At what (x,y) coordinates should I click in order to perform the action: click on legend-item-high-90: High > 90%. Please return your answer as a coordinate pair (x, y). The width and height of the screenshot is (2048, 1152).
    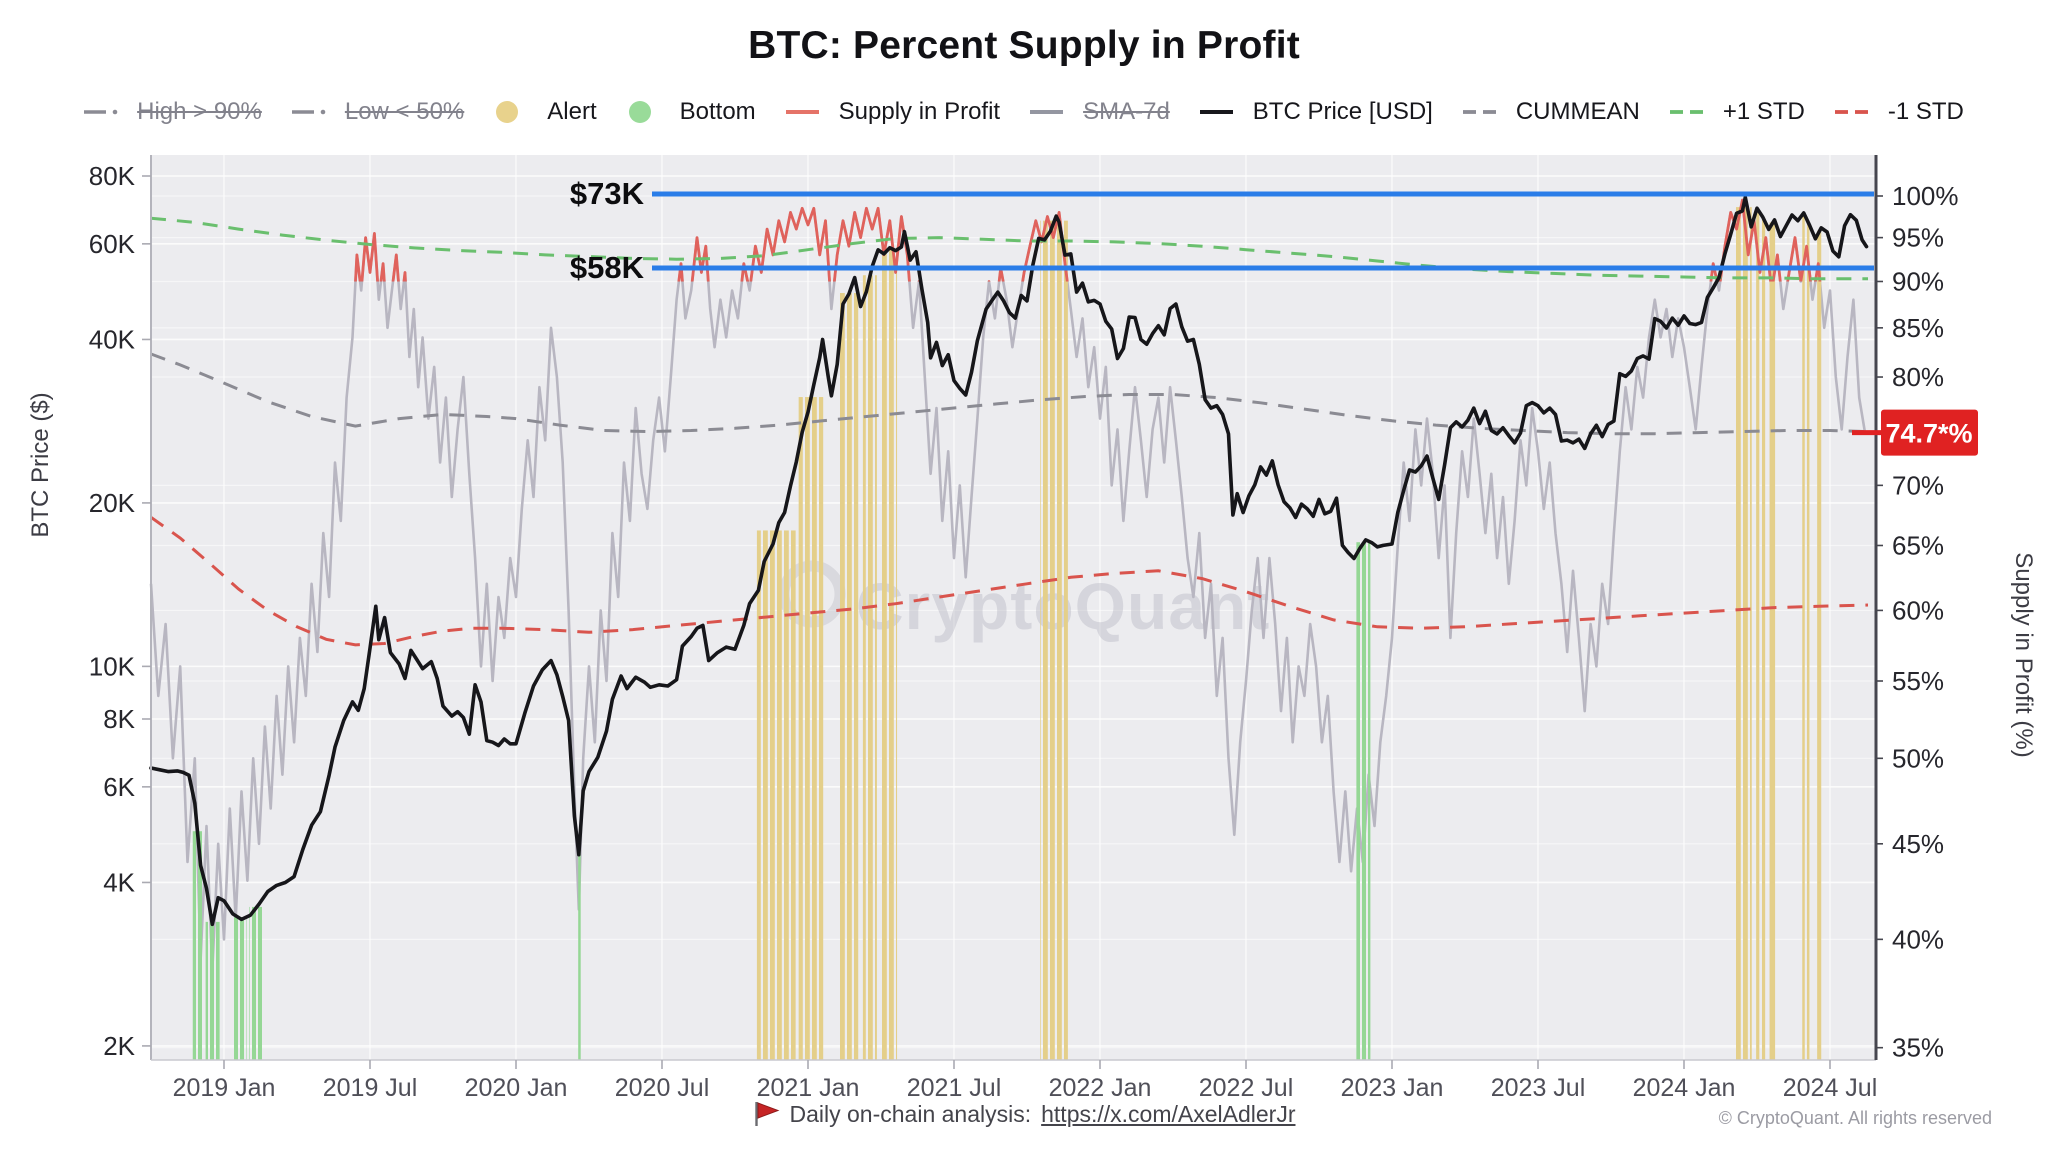
    Looking at the image, I should click on (173, 112).